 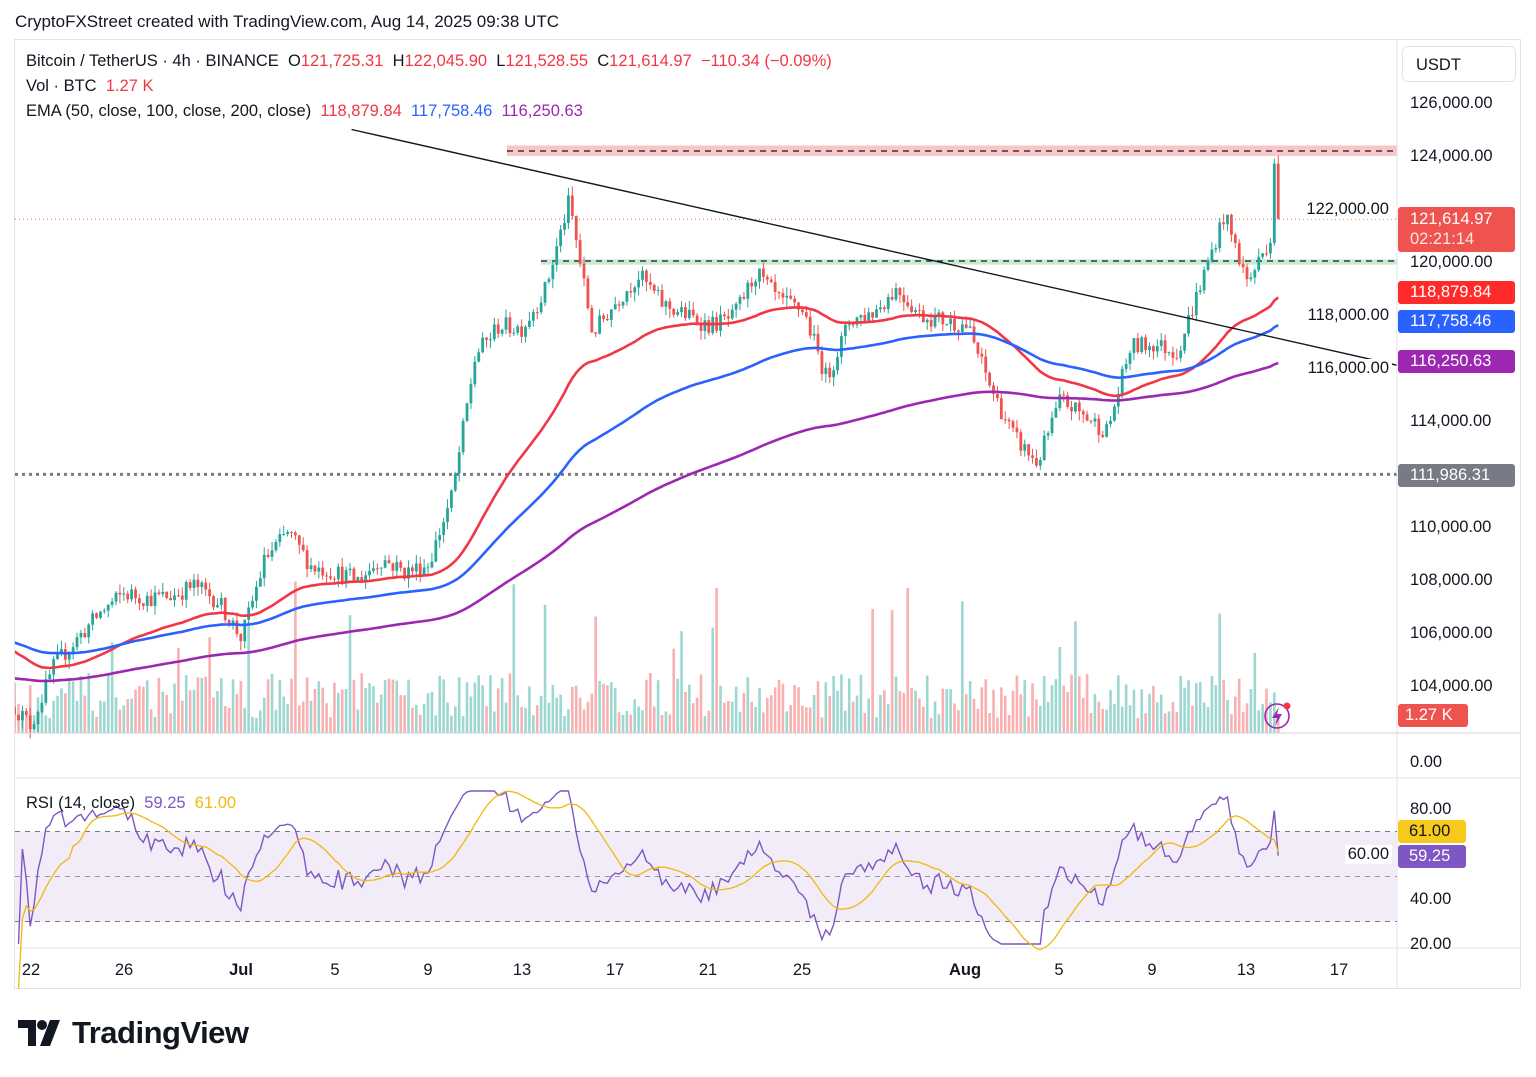 I want to click on rsi-ma-tag: 61.00, so click(x=1432, y=831).